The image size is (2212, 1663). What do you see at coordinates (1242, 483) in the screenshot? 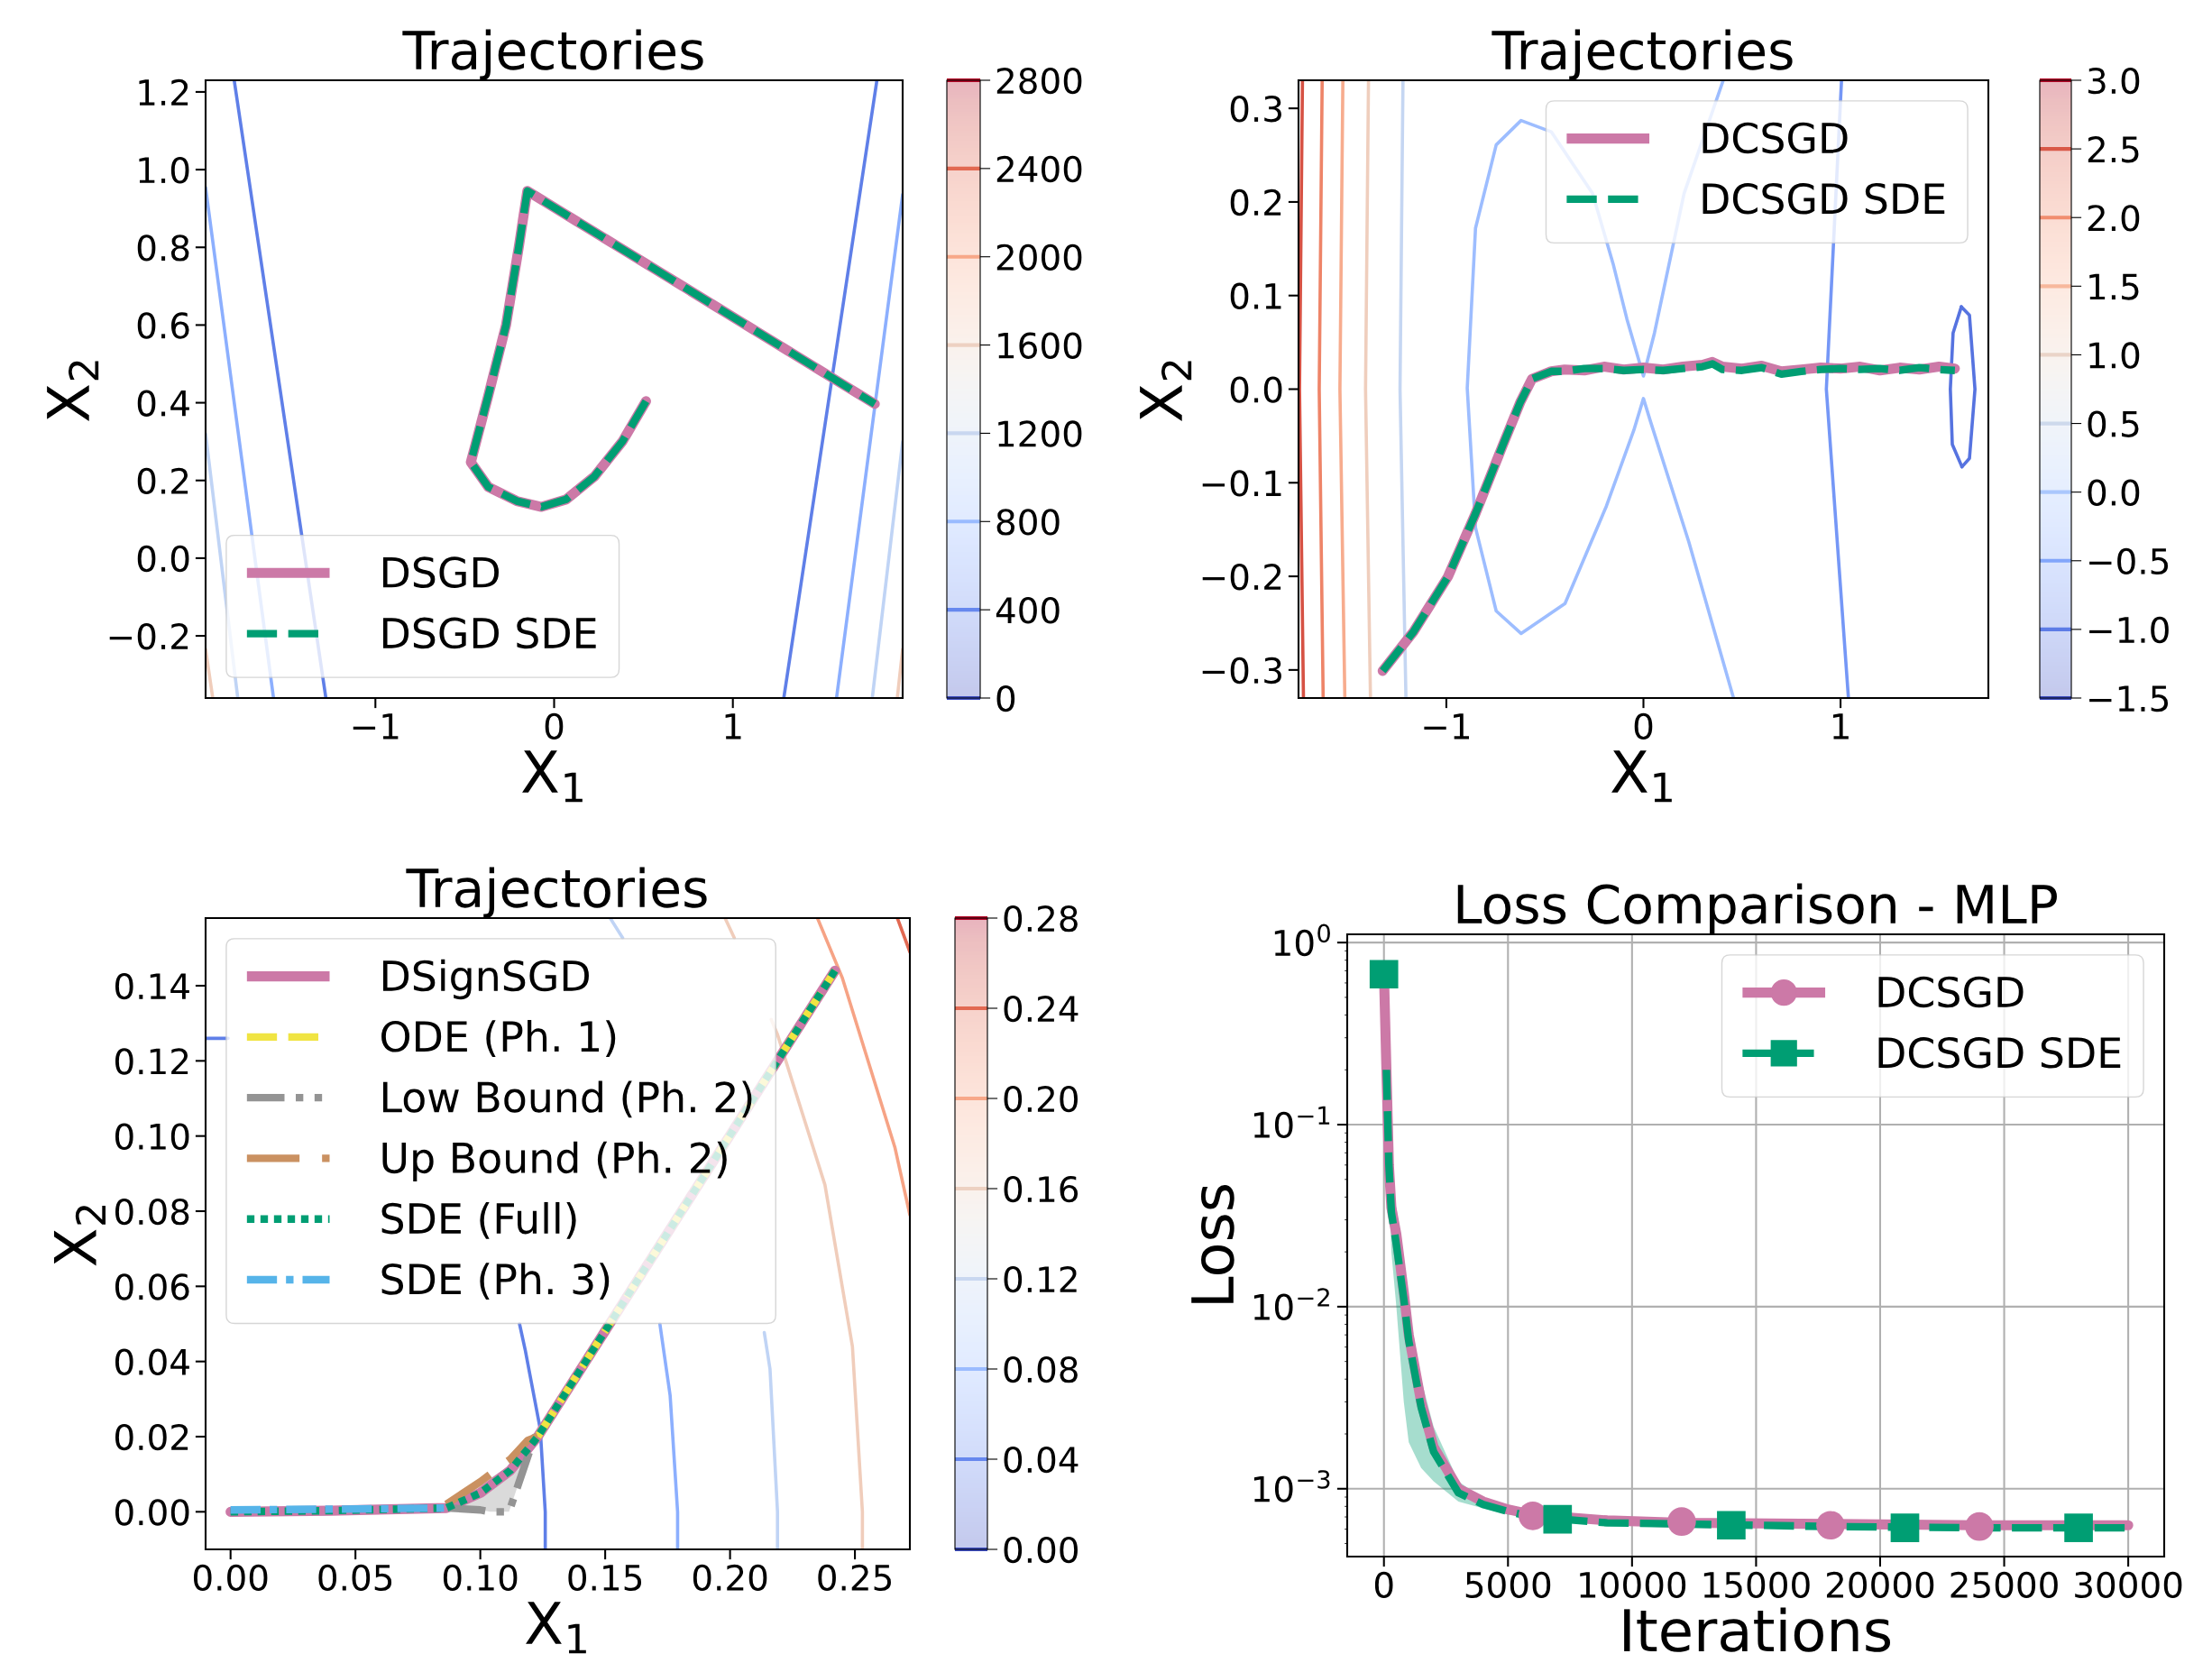
I see `y-tick-label: −0.1` at bounding box center [1242, 483].